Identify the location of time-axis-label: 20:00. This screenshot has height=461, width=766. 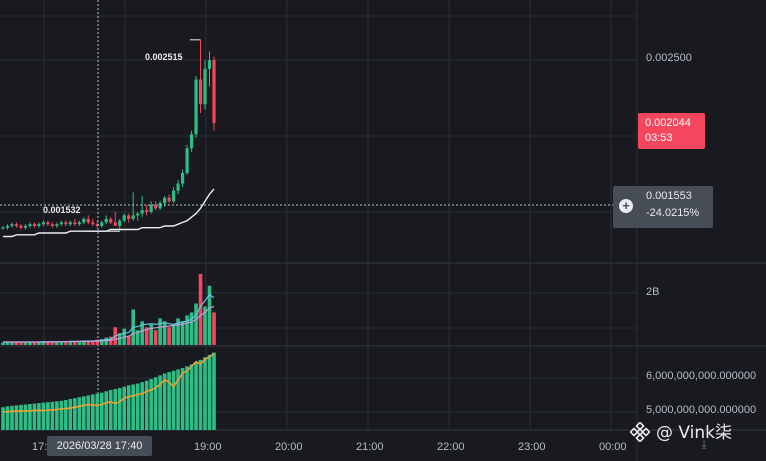
(289, 447).